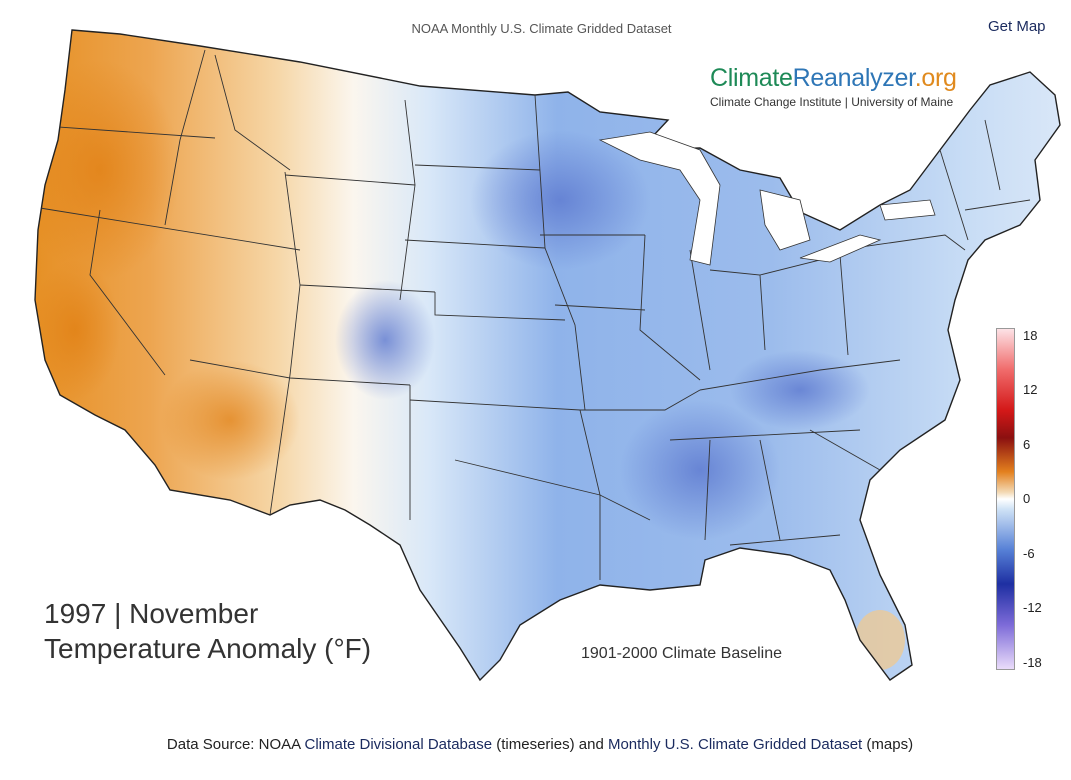  What do you see at coordinates (888, 744) in the screenshot?
I see `source-suffix: (maps)` at bounding box center [888, 744].